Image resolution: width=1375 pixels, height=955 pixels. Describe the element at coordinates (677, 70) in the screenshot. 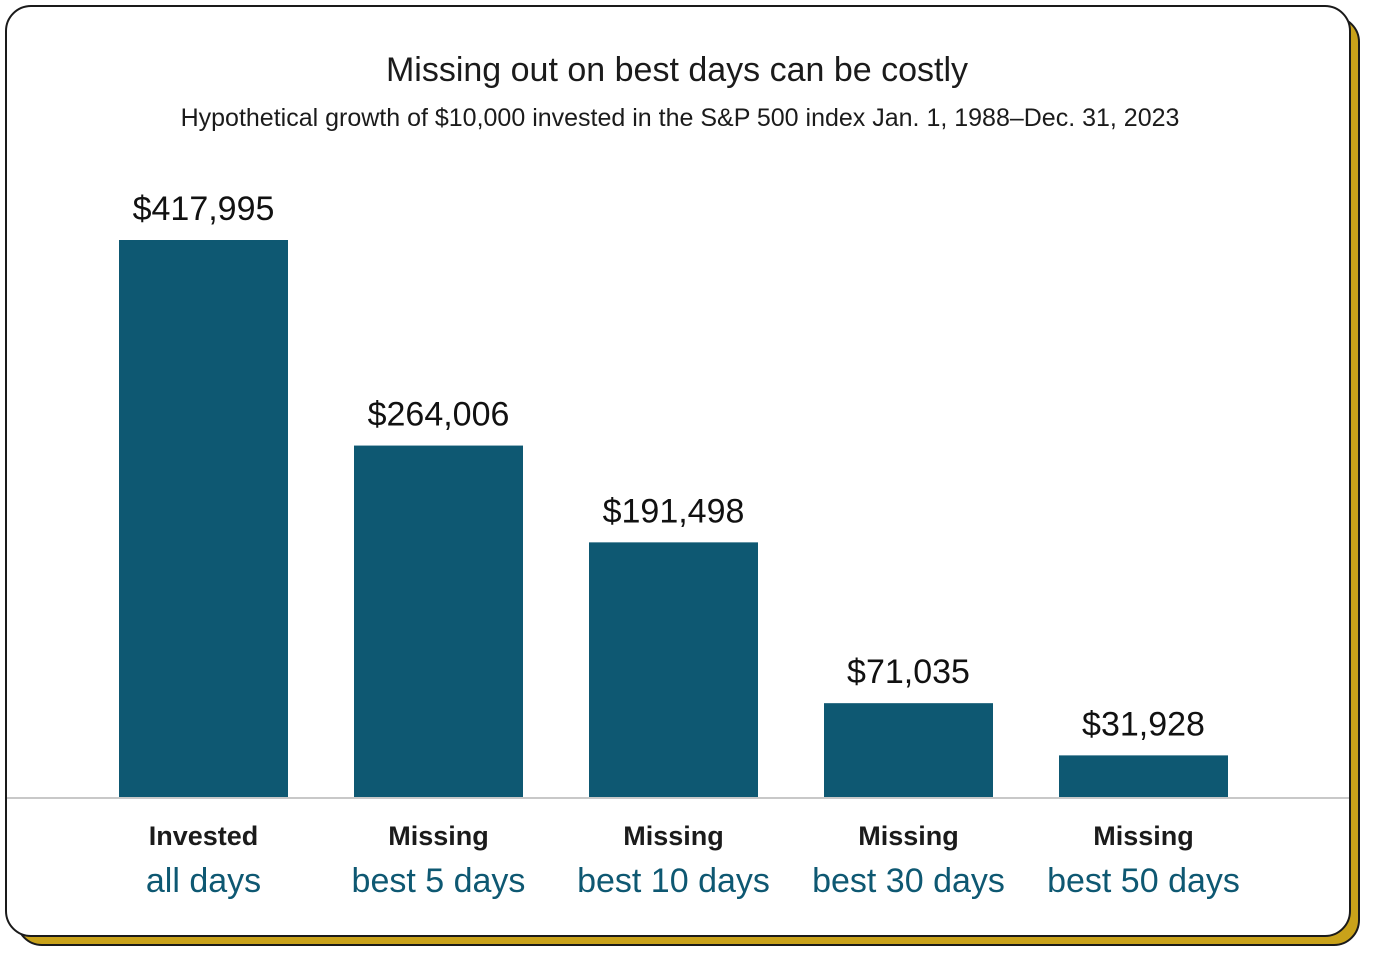

I see `chart-title: Missing out on best days can be costly` at that location.